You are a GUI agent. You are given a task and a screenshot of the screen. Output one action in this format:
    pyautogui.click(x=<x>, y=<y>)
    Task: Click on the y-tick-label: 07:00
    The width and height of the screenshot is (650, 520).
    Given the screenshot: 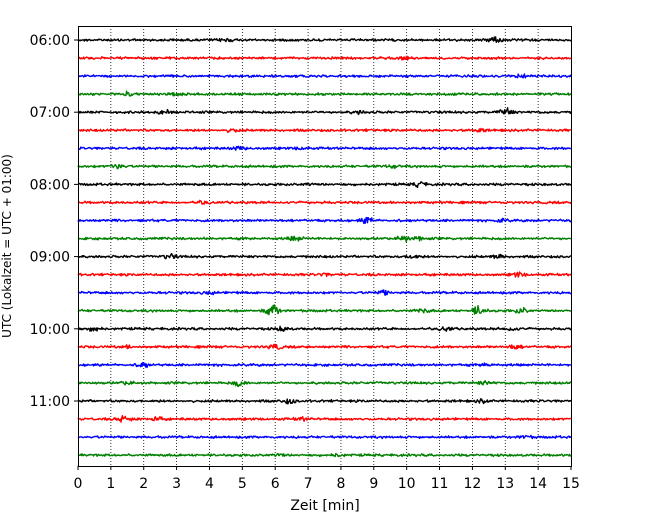 What is the action you would take?
    pyautogui.click(x=50, y=113)
    